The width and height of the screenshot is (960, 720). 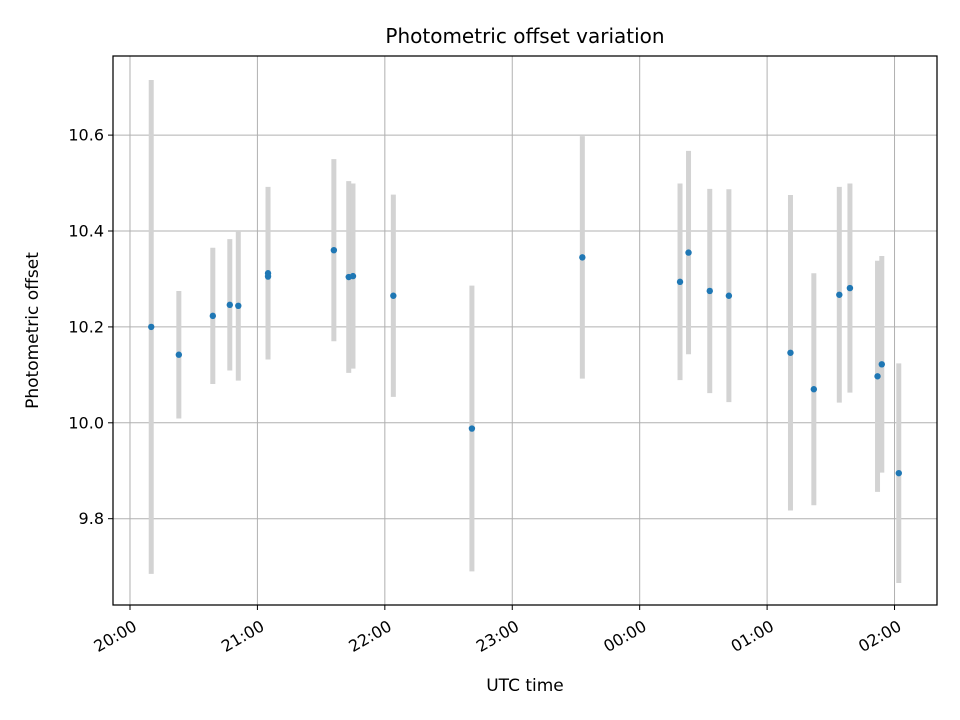 What do you see at coordinates (86, 326) in the screenshot?
I see `y-tick-label: 10.2` at bounding box center [86, 326].